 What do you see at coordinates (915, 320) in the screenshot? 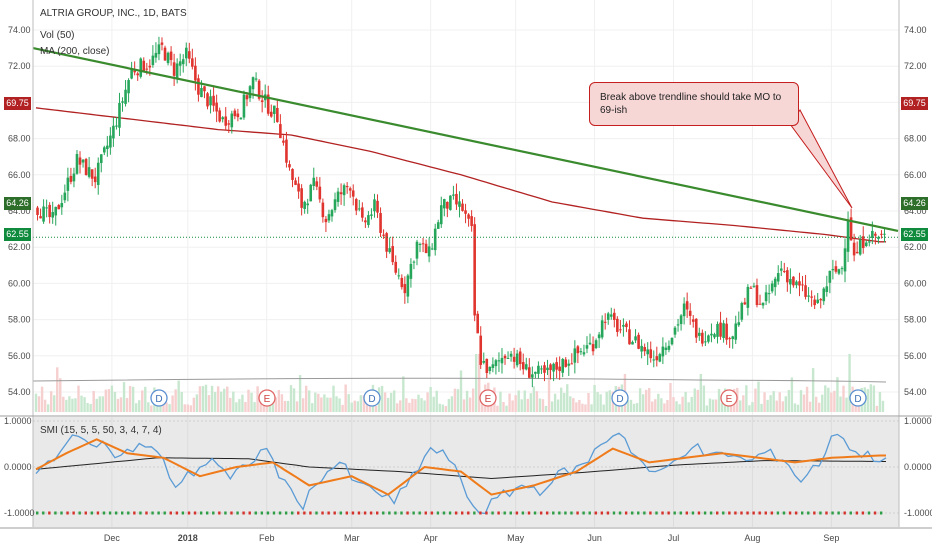
I see `y-tick-right: 58.00` at bounding box center [915, 320].